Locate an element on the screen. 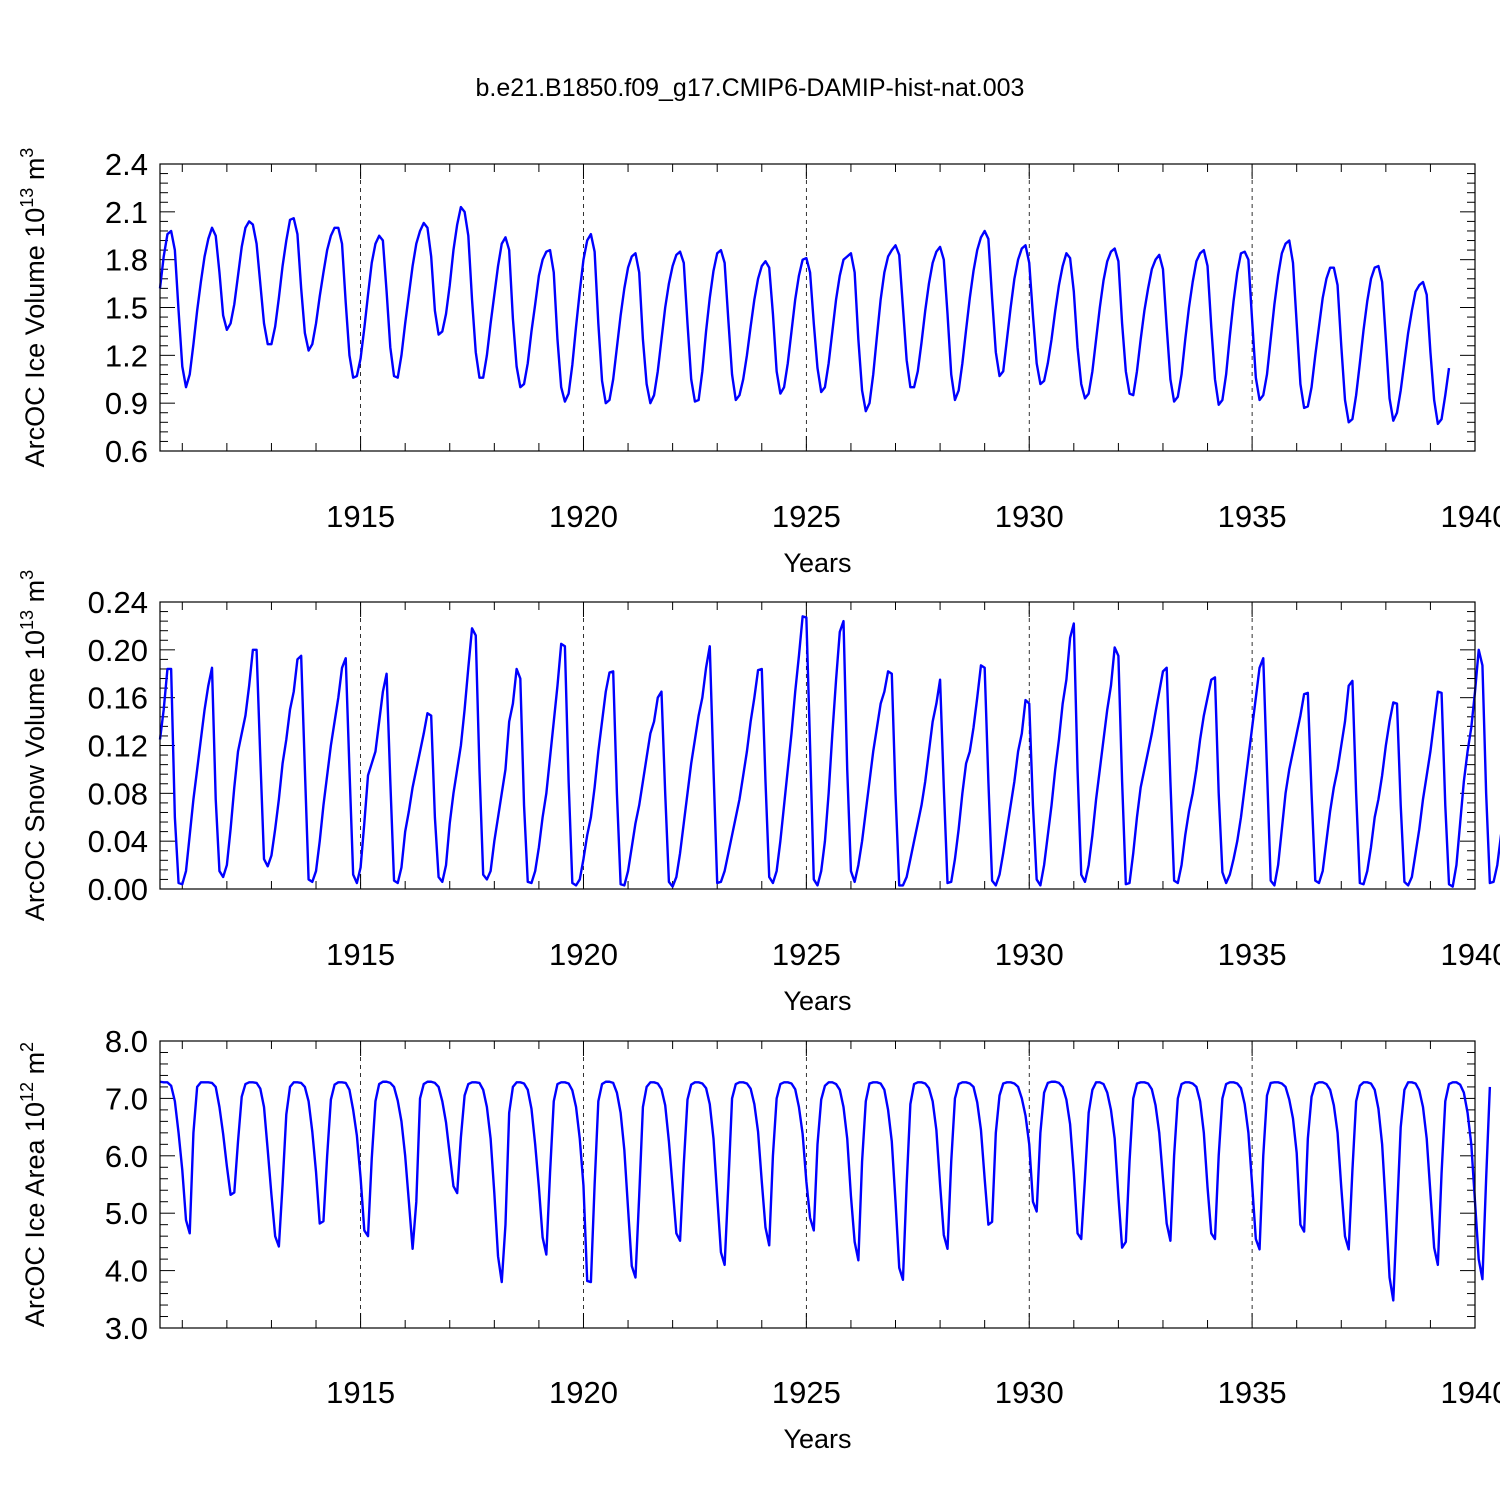  y-tick-label: 2.4 is located at coordinates (126, 164).